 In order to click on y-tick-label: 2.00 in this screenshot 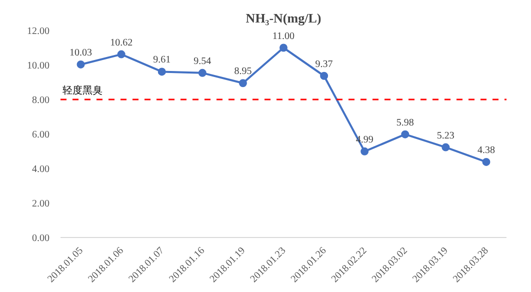, I will do `click(41, 204)`.